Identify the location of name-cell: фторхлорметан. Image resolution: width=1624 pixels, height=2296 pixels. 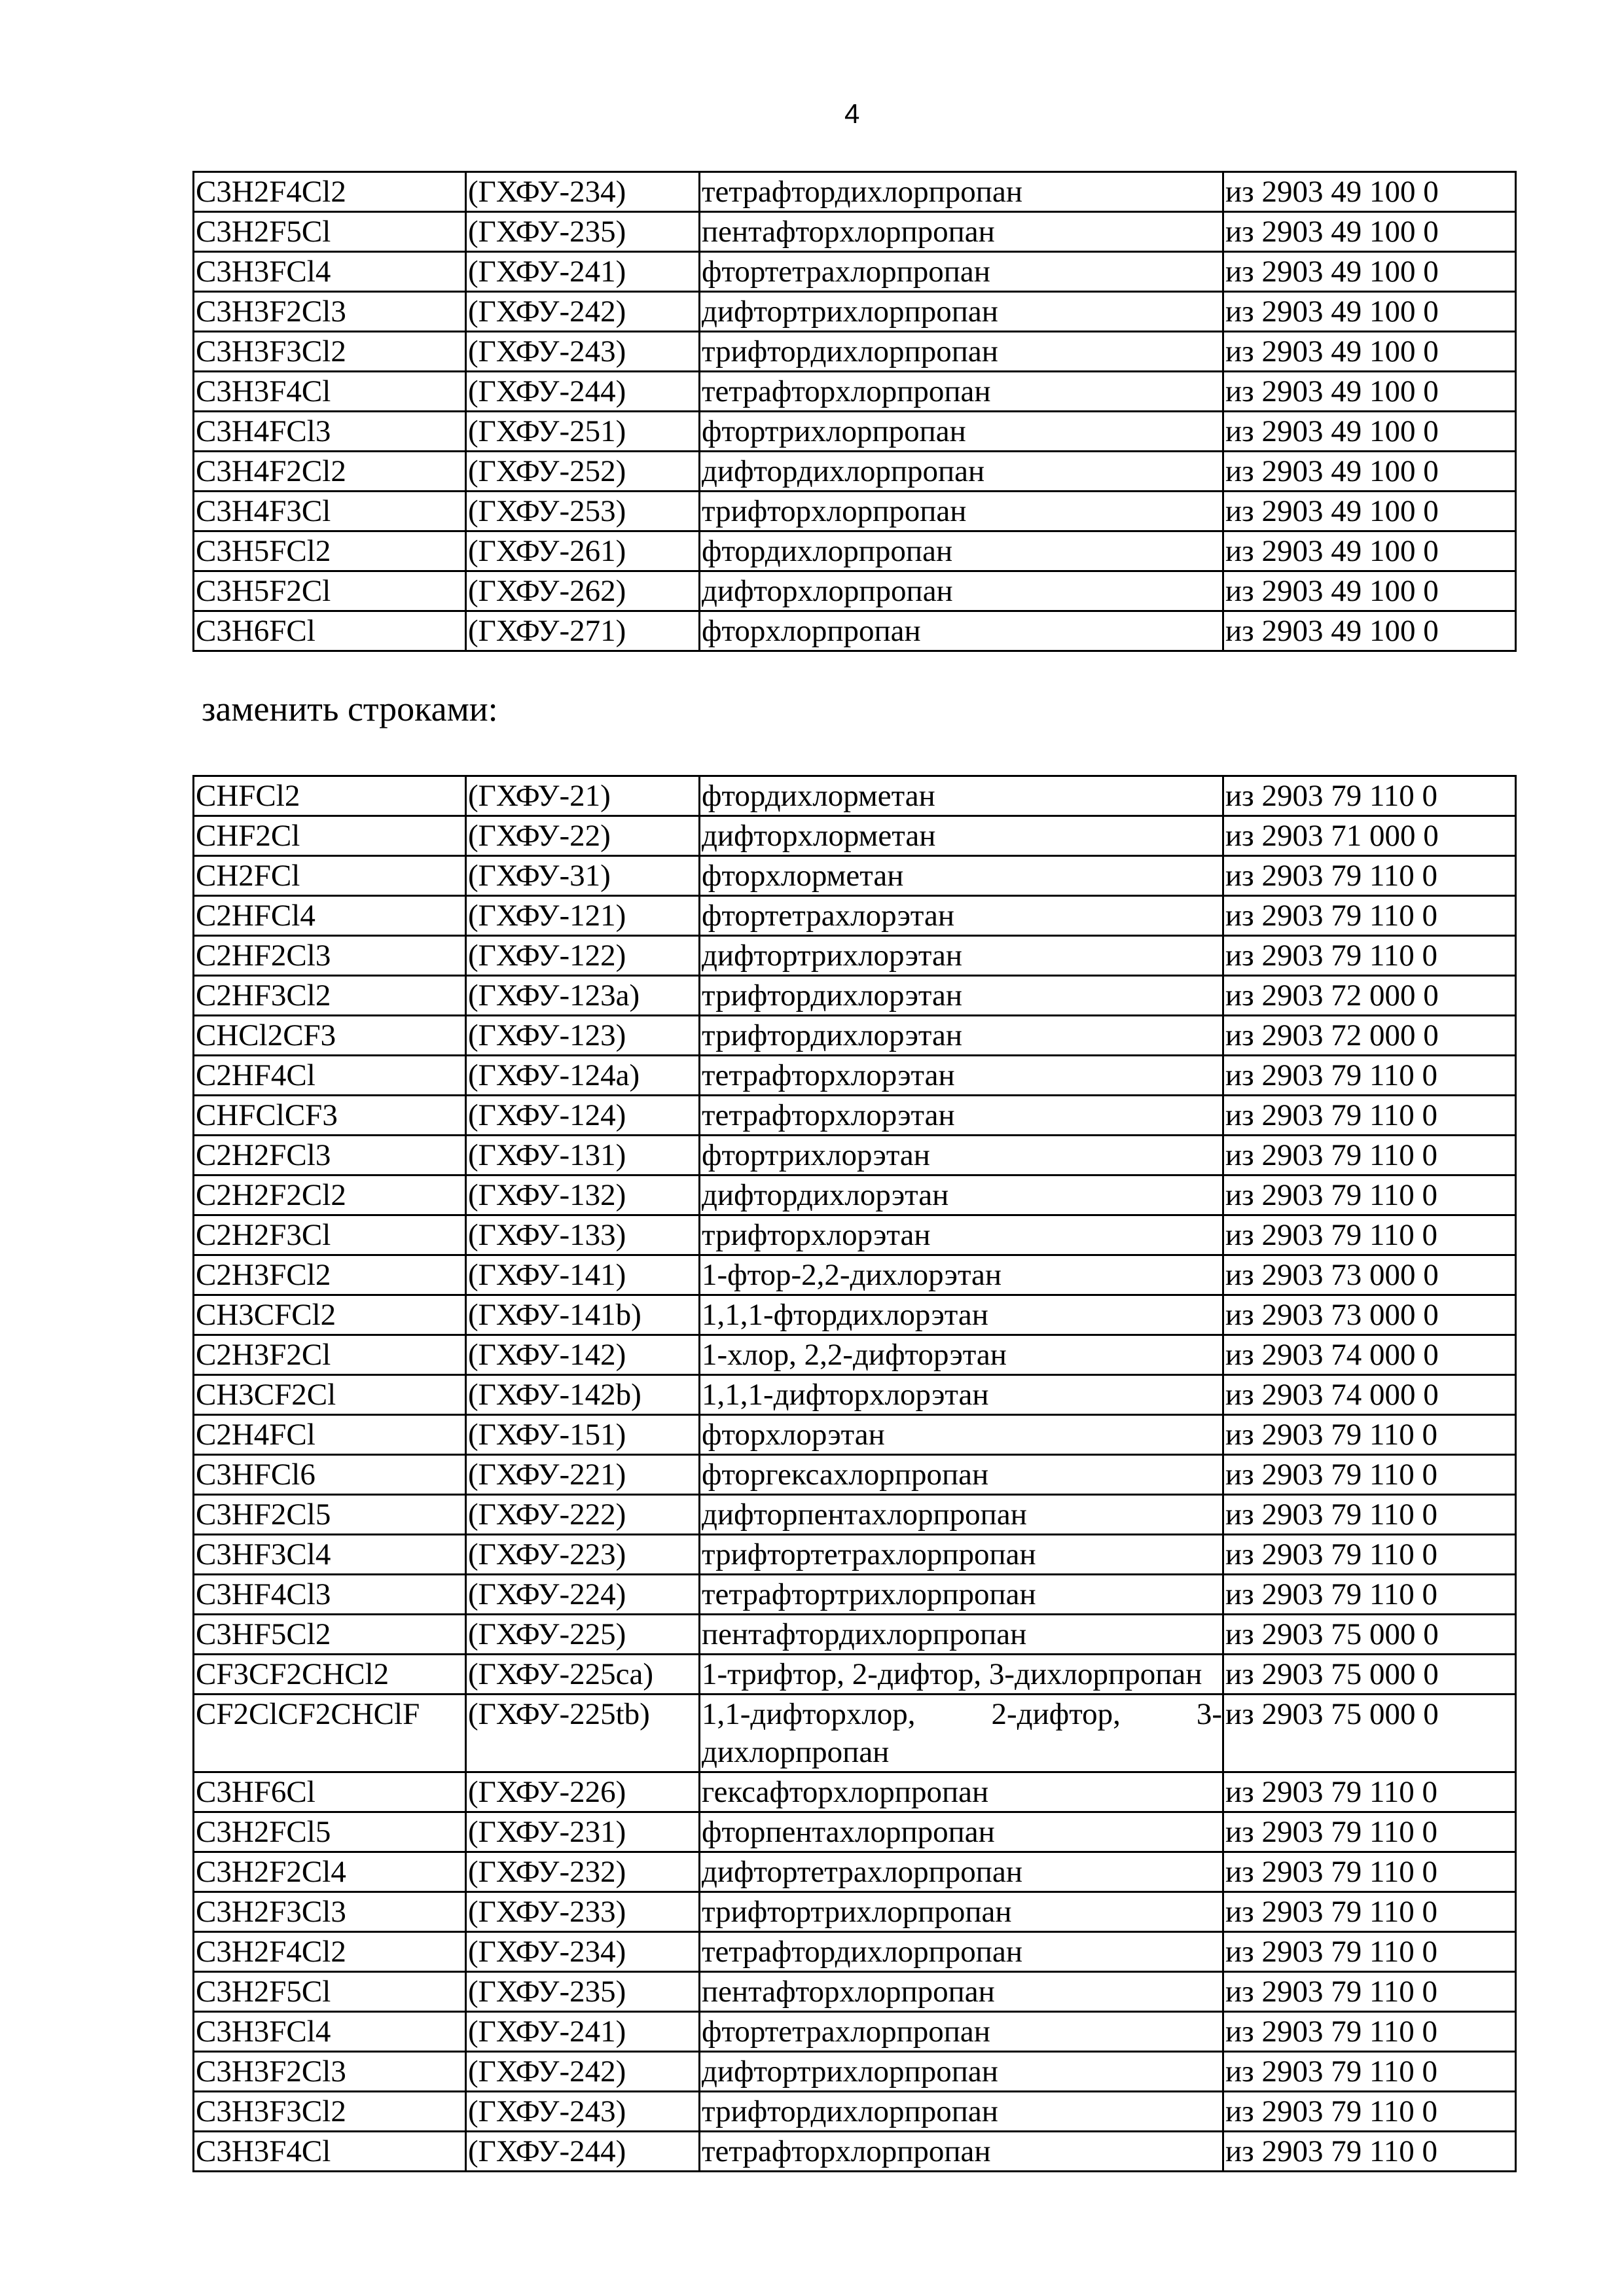
(961, 876).